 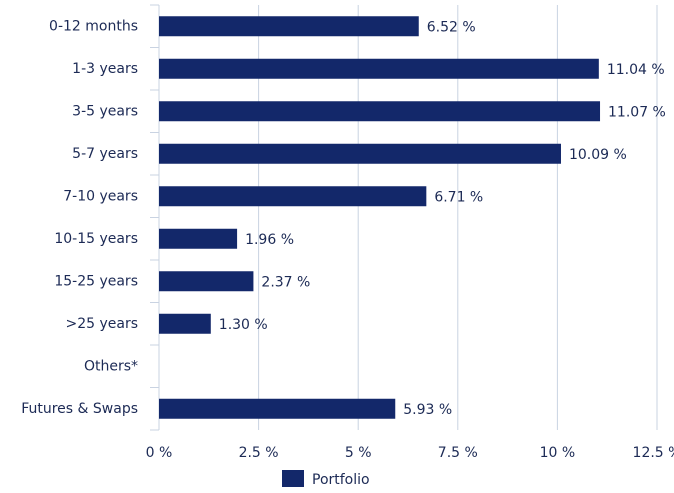 I want to click on value-label: 1.30 %, so click(x=243, y=325).